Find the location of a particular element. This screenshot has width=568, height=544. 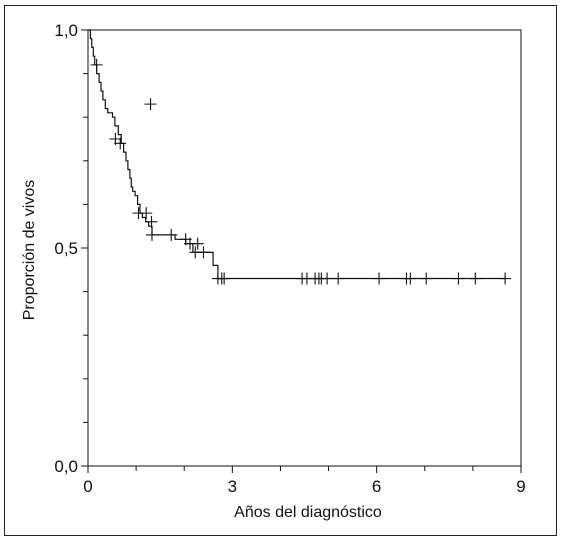

x-tick-label: 3 is located at coordinates (232, 486).